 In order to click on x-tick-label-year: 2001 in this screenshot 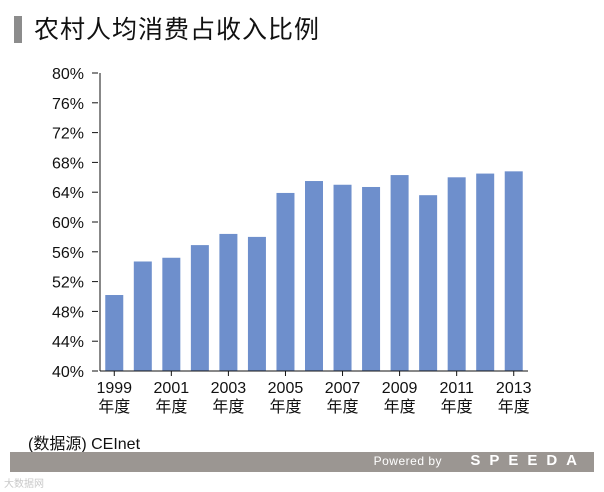, I will do `click(172, 388)`.